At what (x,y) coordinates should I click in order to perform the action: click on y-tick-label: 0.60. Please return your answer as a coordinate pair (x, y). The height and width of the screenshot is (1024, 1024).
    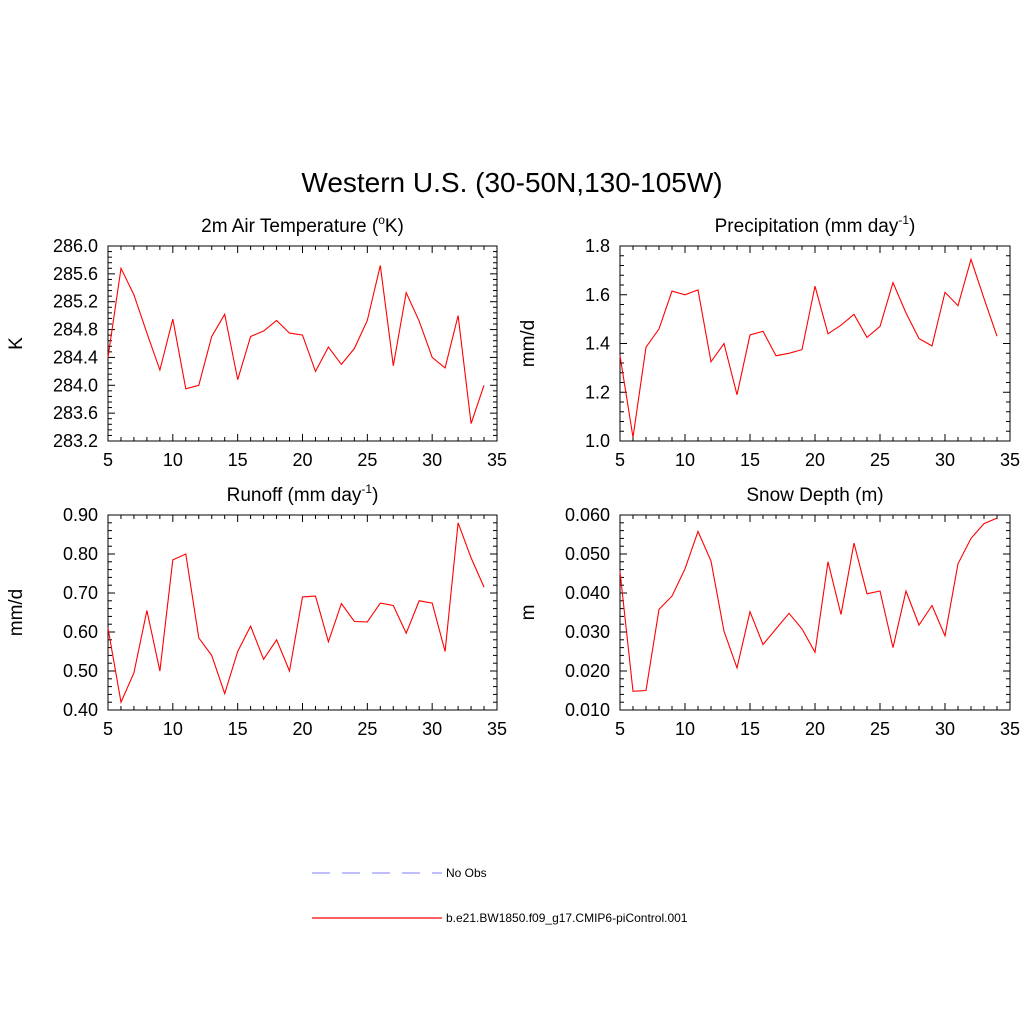
    Looking at the image, I should click on (80, 632).